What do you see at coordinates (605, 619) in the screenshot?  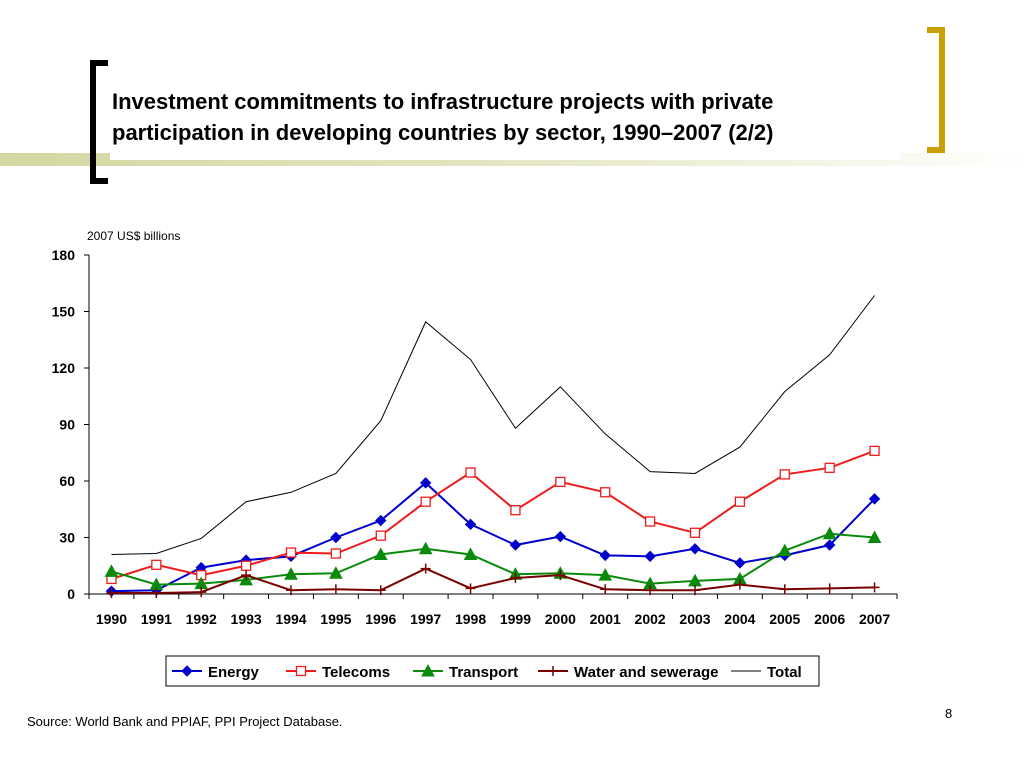 I see `x-tick-label: 2001` at bounding box center [605, 619].